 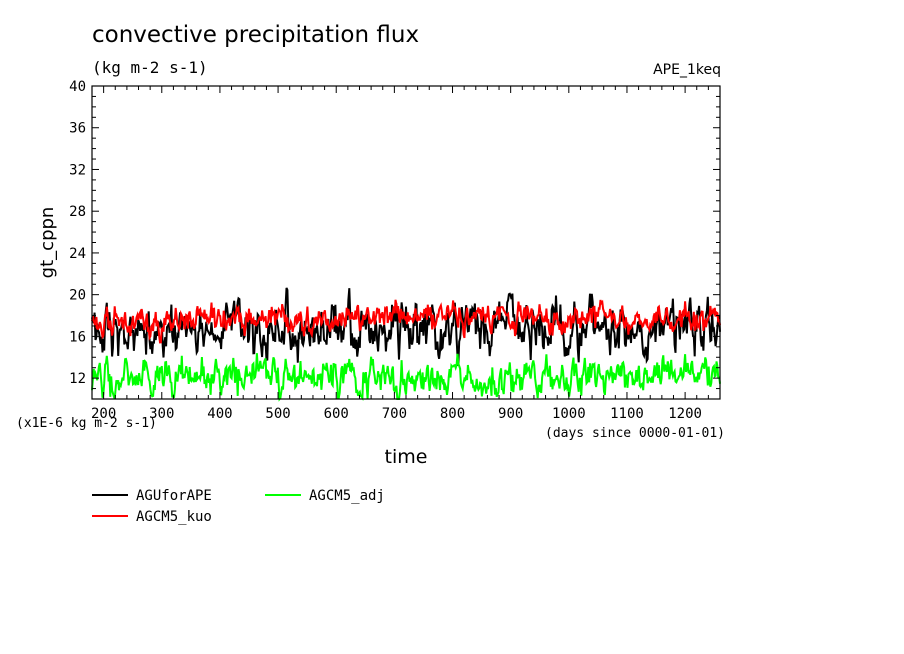 I want to click on legend-label: AGUforAPE, so click(x=174, y=496).